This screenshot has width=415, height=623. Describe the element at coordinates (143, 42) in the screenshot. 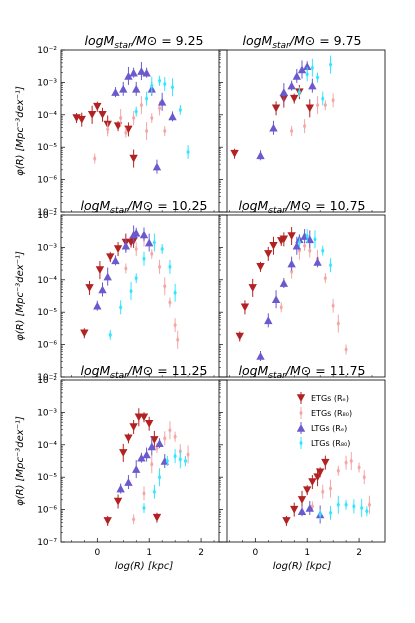

I see `panel-title: logMstar/M⊙ = 9.25` at that location.